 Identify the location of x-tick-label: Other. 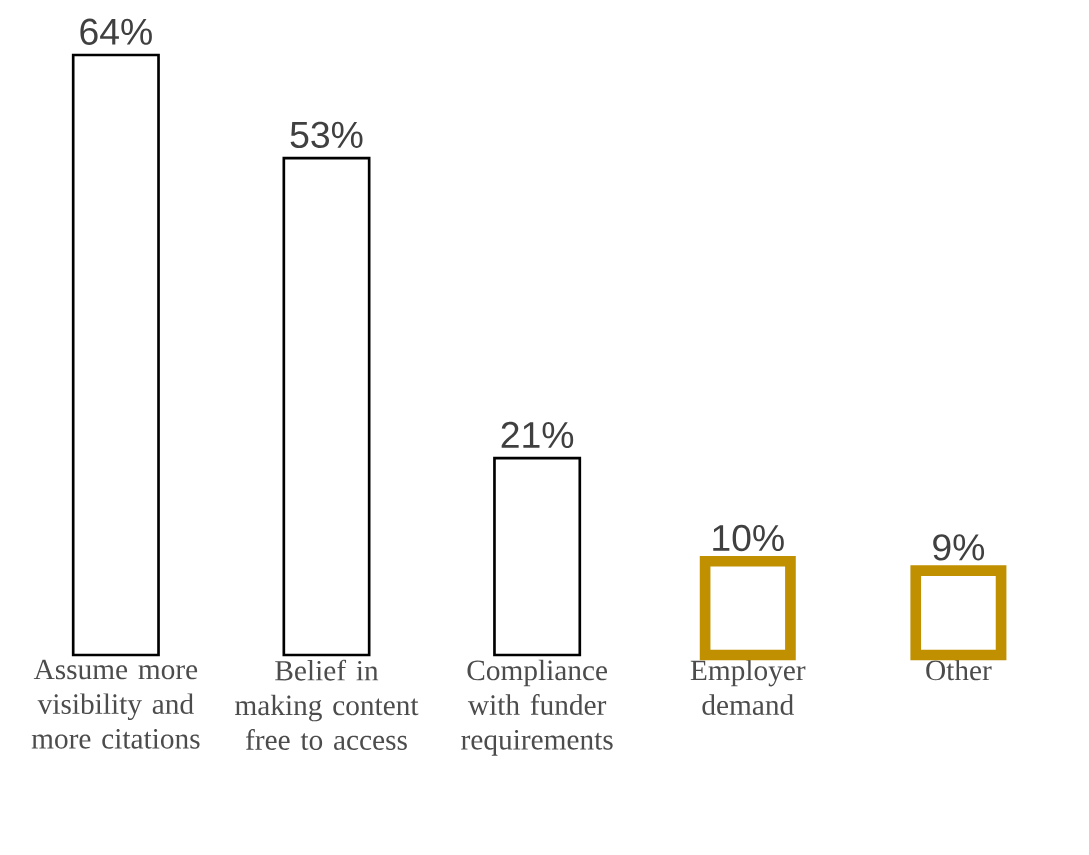
(959, 670).